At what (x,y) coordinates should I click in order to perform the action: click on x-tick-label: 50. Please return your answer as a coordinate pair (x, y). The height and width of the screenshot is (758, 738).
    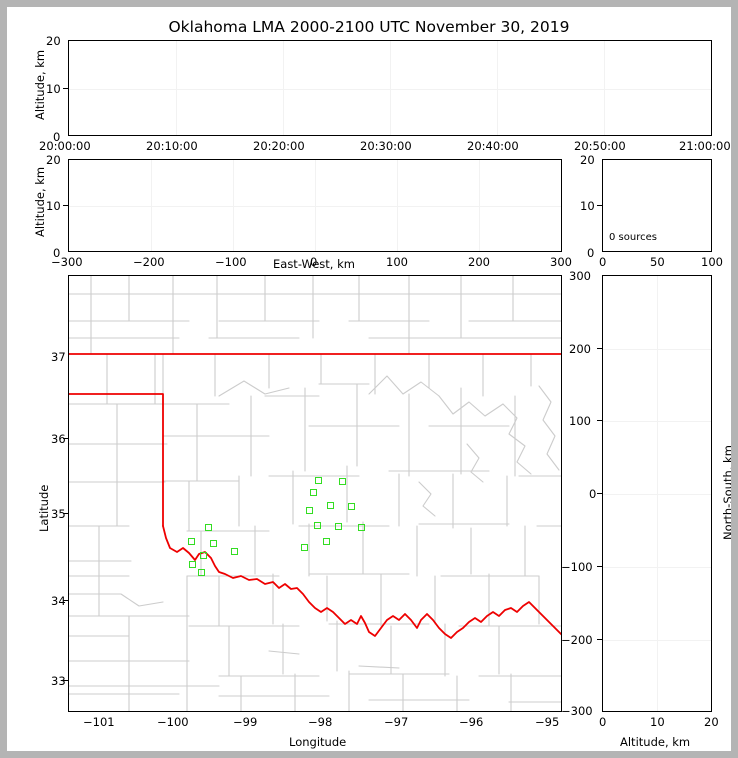
    Looking at the image, I should click on (657, 262).